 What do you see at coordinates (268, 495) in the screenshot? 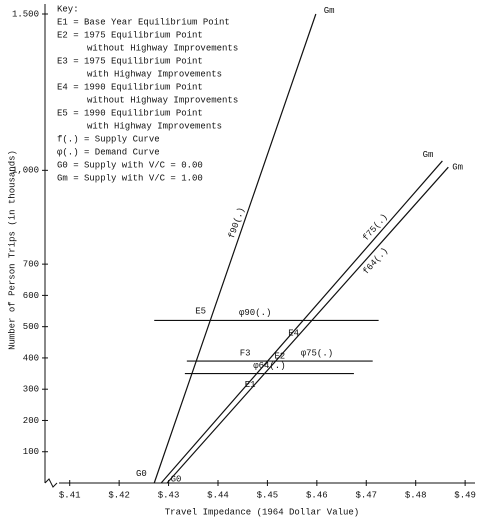
I see `x-tick-label: $.45` at bounding box center [268, 495].